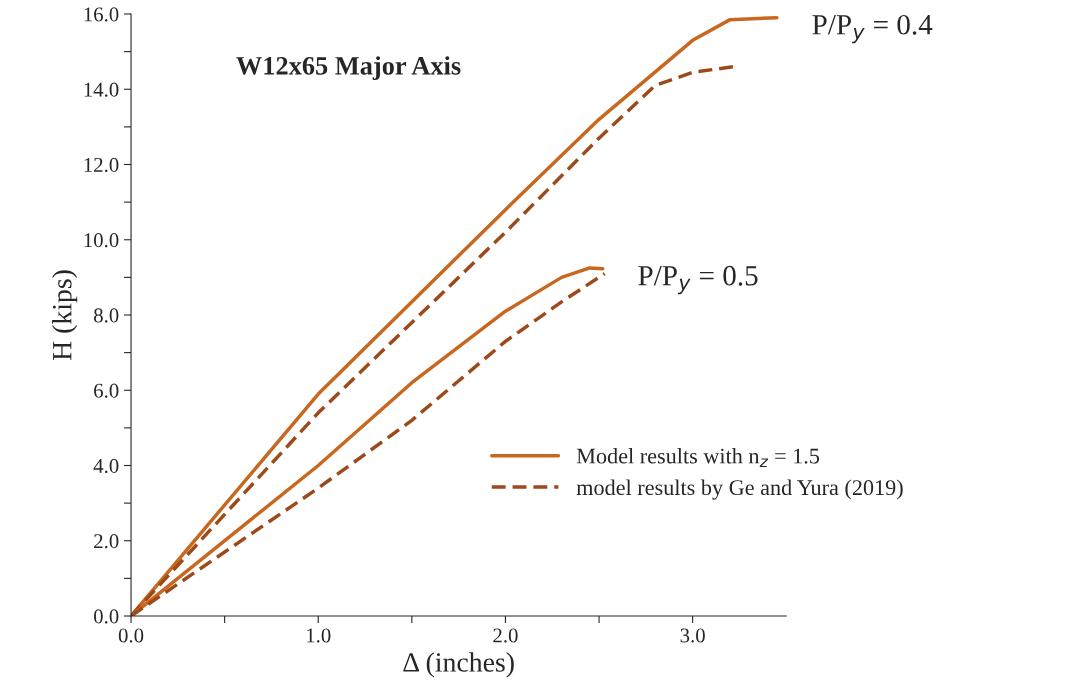 This screenshot has width=1092, height=700. What do you see at coordinates (101, 240) in the screenshot?
I see `y-tick-label: 10.0` at bounding box center [101, 240].